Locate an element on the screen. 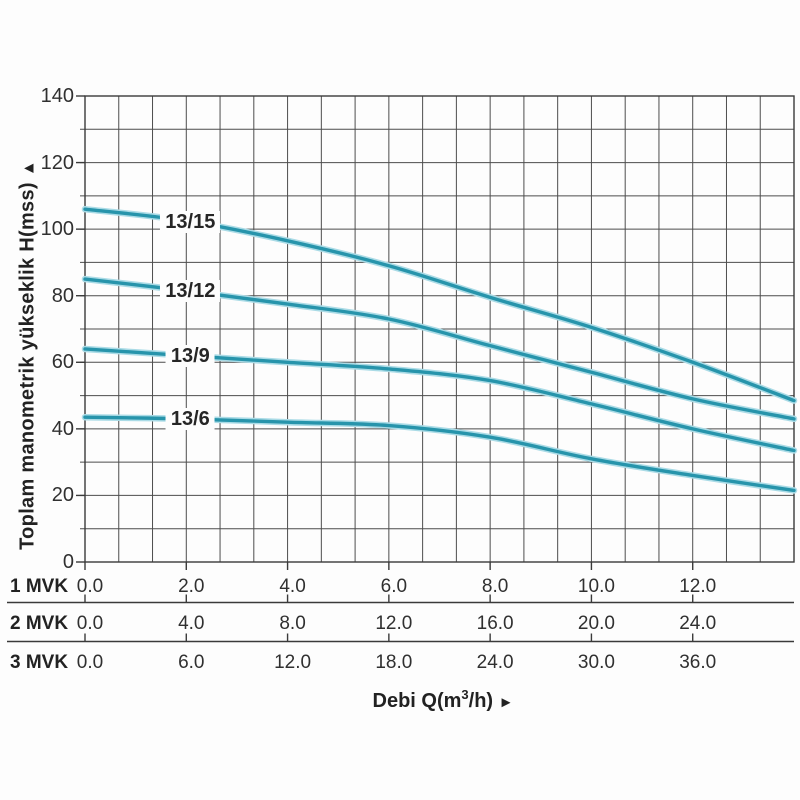 The height and width of the screenshot is (800, 800). curve-label-13-15: 13/15 is located at coordinates (190, 221).